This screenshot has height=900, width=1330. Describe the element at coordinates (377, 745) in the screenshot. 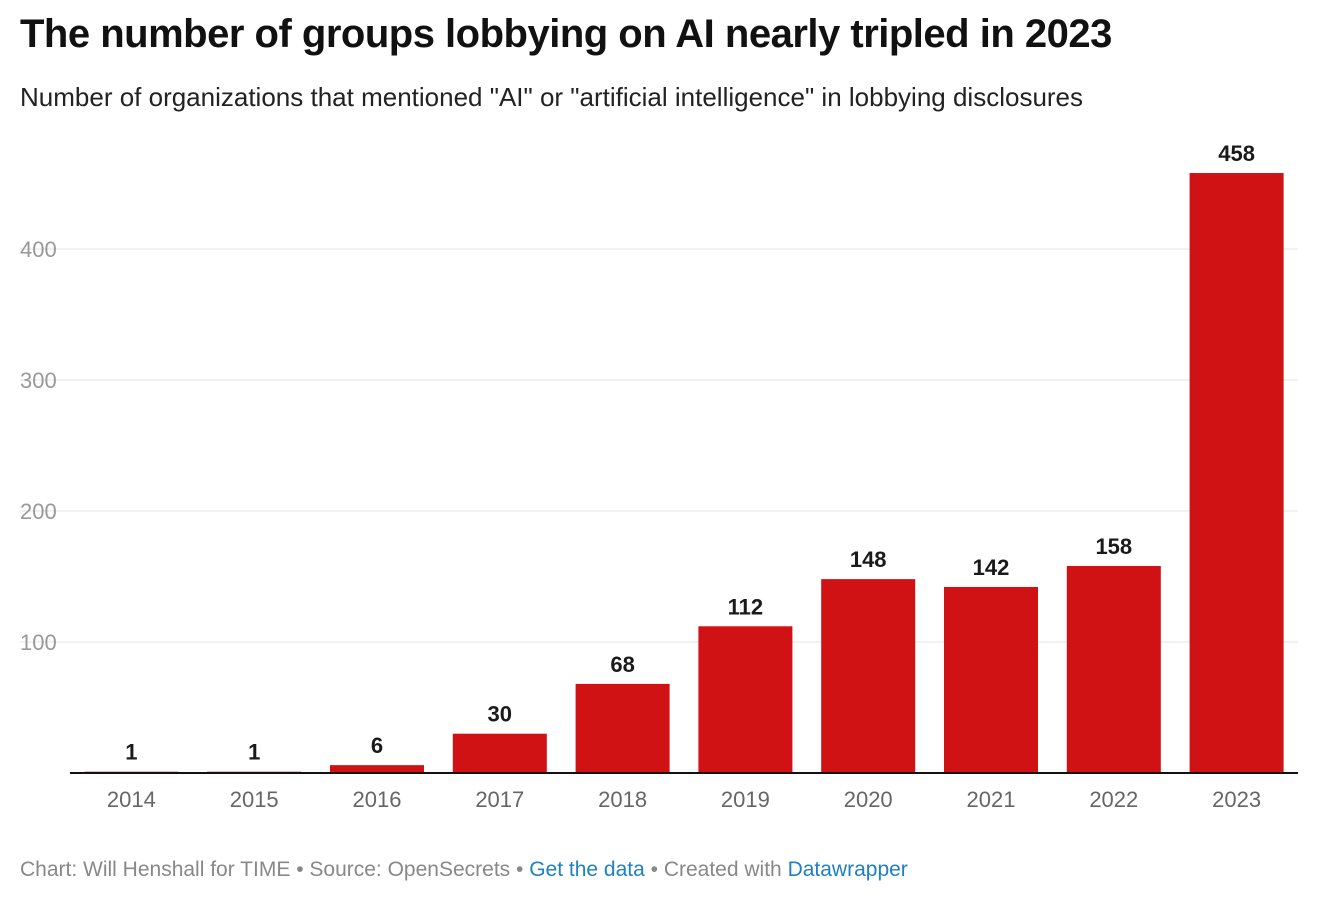

I see `data-label: 6` at that location.